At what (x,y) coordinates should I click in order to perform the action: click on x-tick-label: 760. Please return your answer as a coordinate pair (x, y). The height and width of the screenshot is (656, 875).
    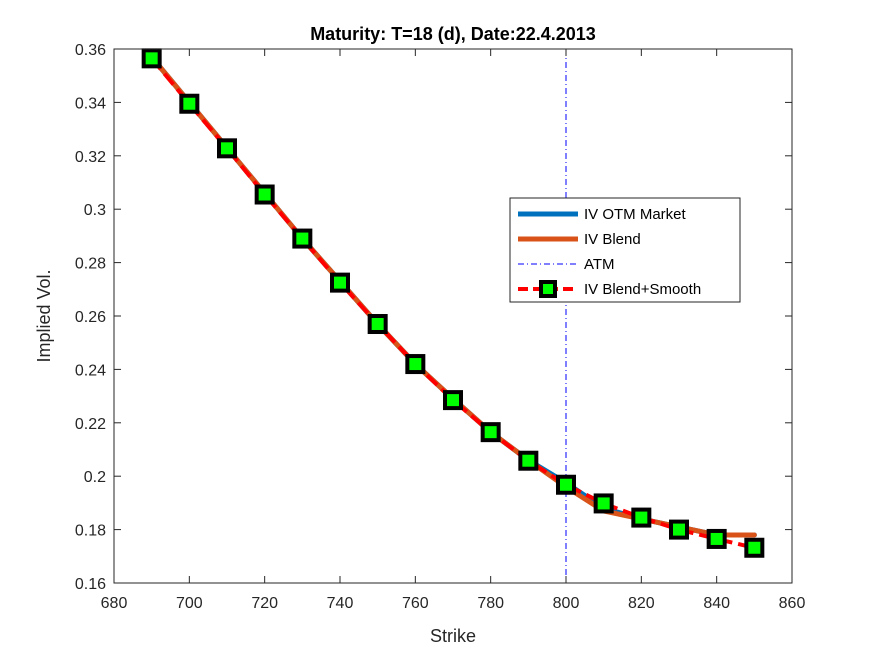
    Looking at the image, I should click on (415, 603).